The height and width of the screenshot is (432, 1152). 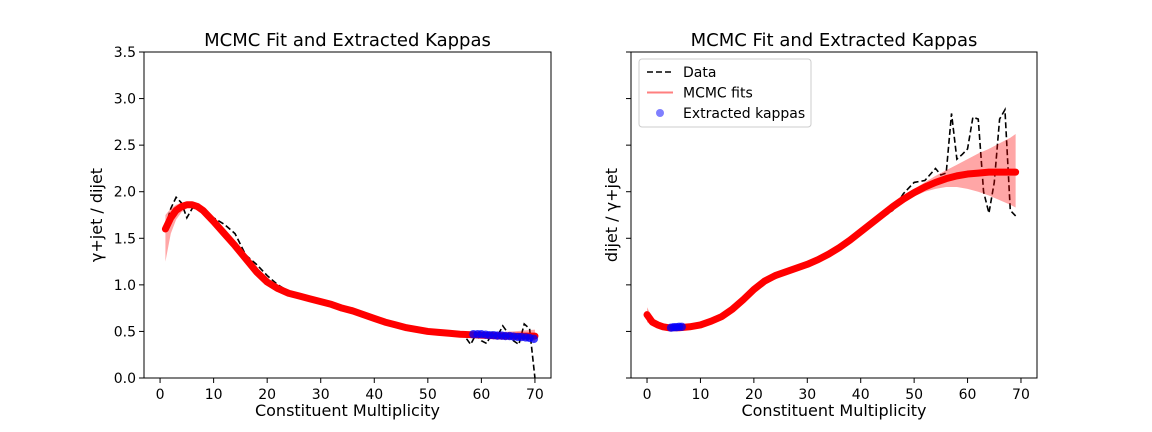 I want to click on legend-entry-label: MCMC fits, so click(x=718, y=94).